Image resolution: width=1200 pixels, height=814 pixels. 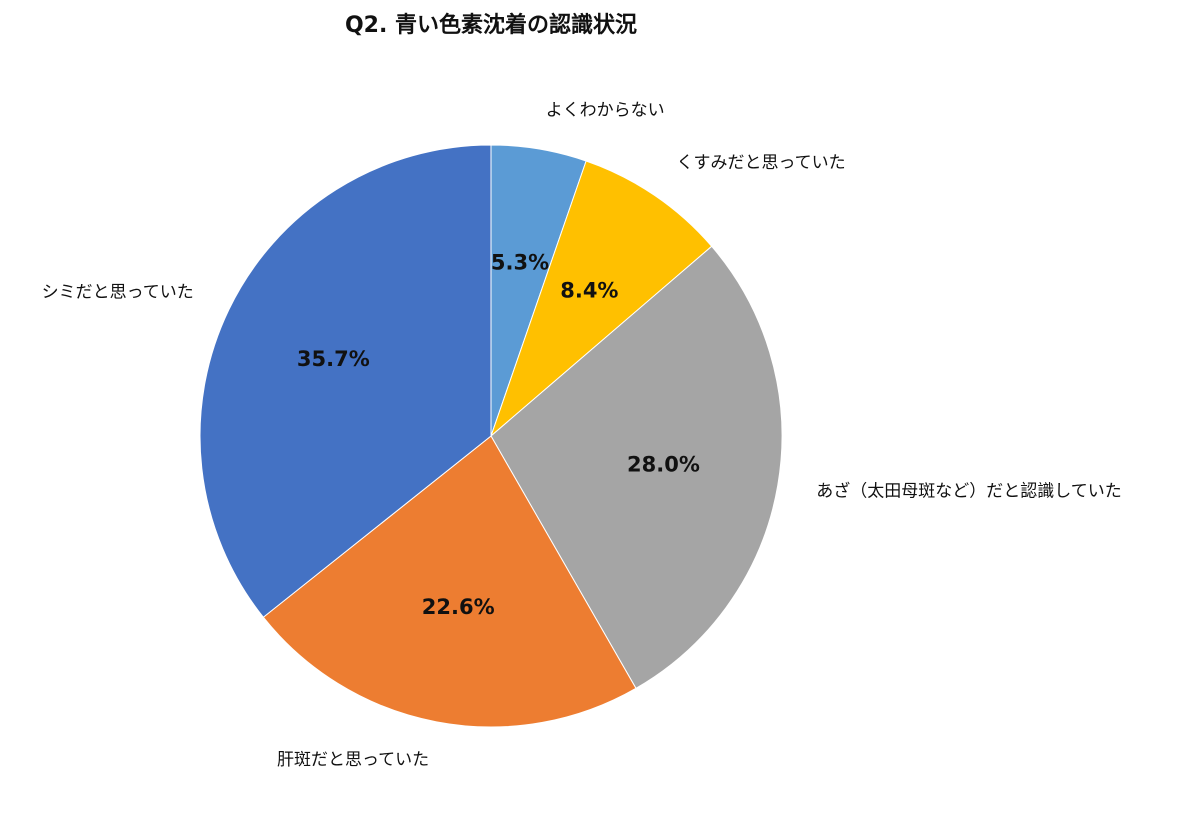 What do you see at coordinates (760, 163) in the screenshot?
I see `category-label: くすみだと思っていた` at bounding box center [760, 163].